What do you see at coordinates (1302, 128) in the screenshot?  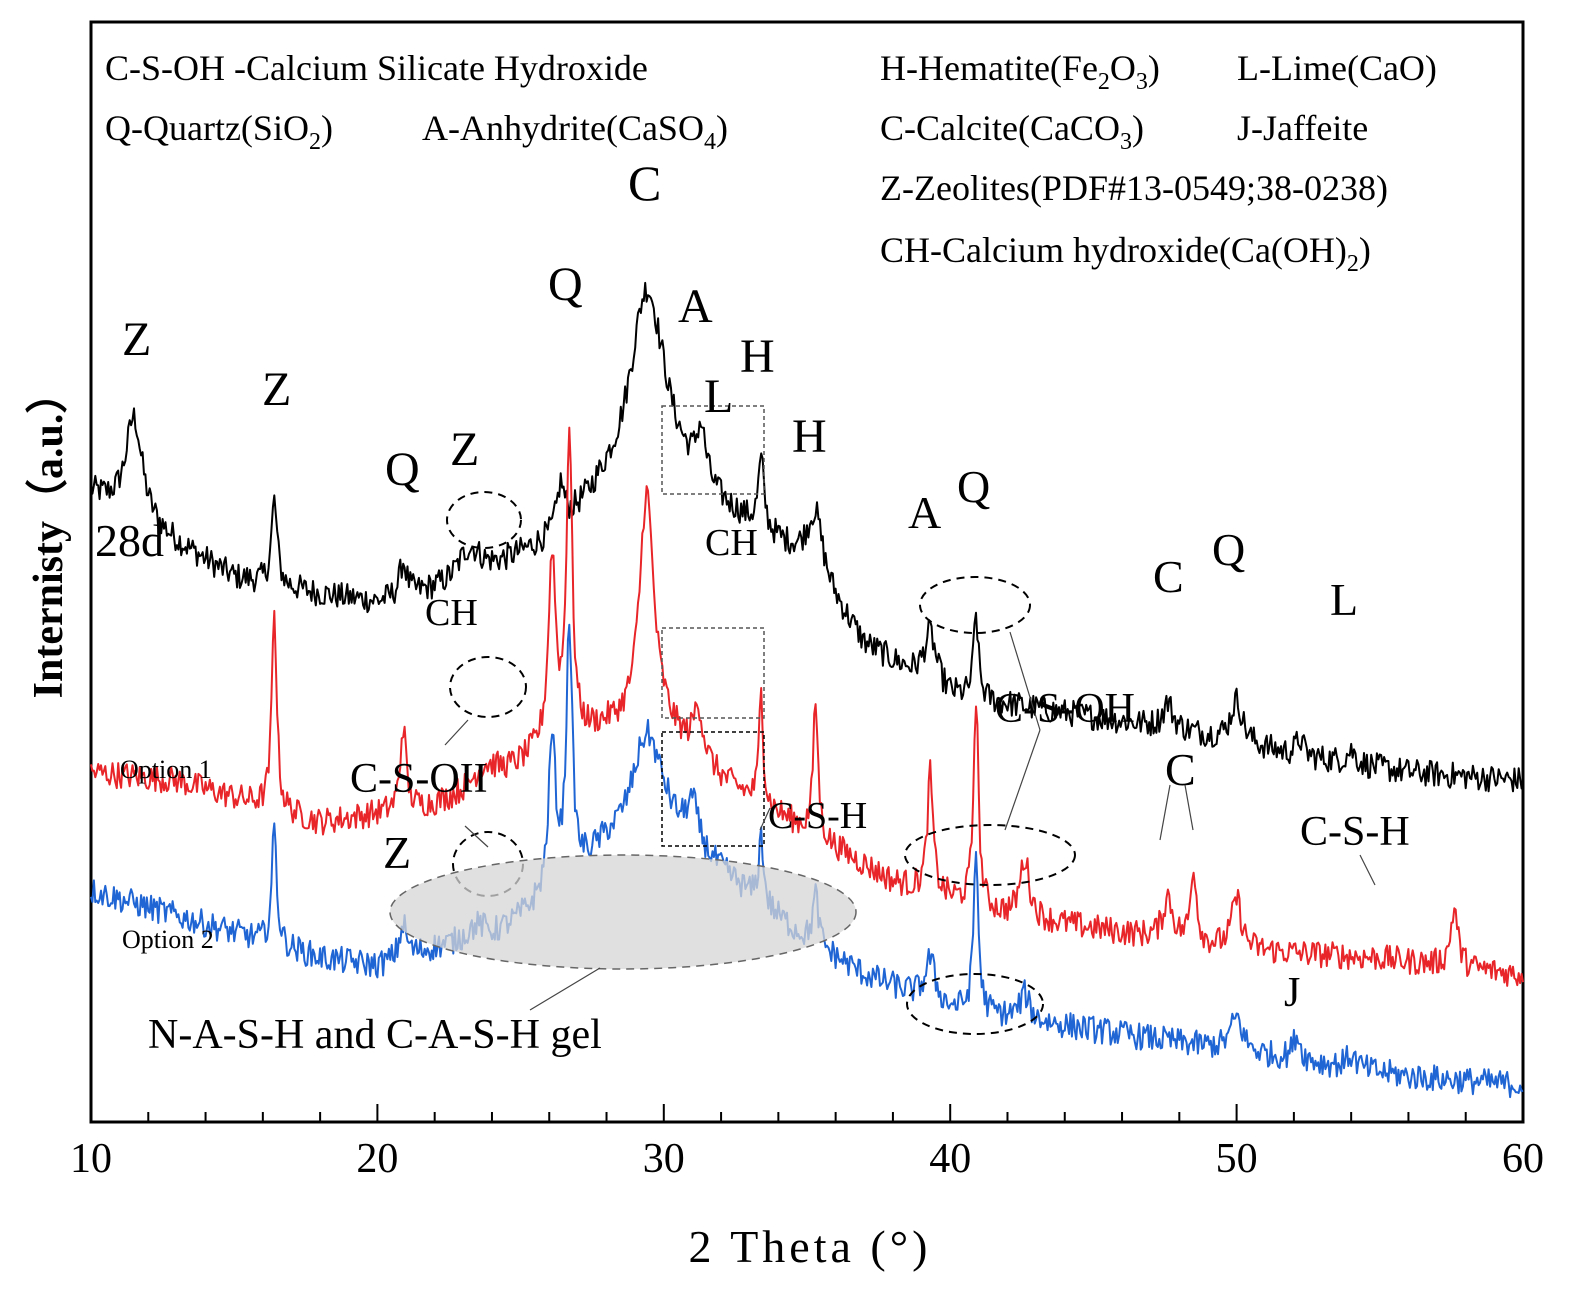 I see `legend-jaffeite: J-Jaffeite` at bounding box center [1302, 128].